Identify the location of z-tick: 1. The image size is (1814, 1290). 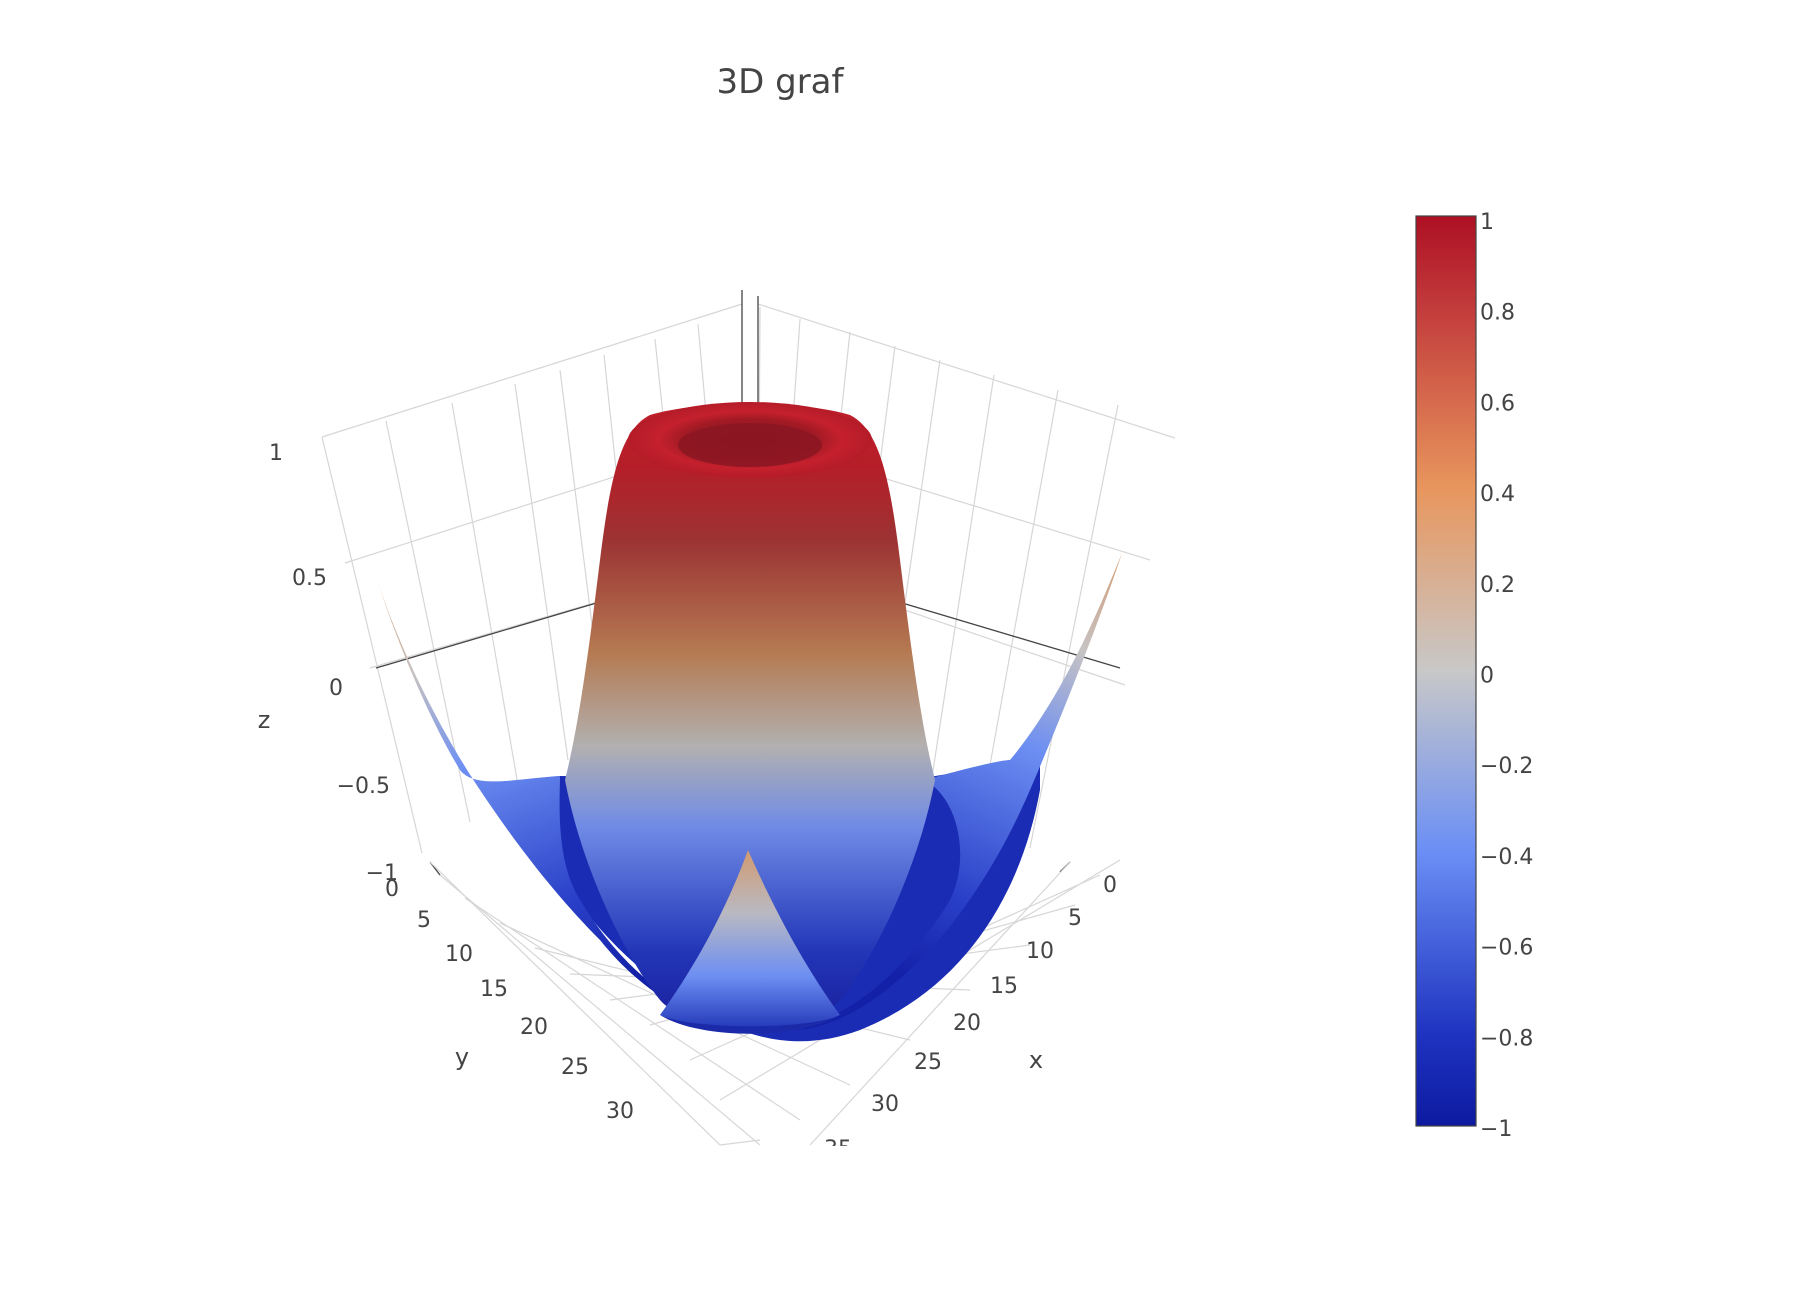
(276, 453).